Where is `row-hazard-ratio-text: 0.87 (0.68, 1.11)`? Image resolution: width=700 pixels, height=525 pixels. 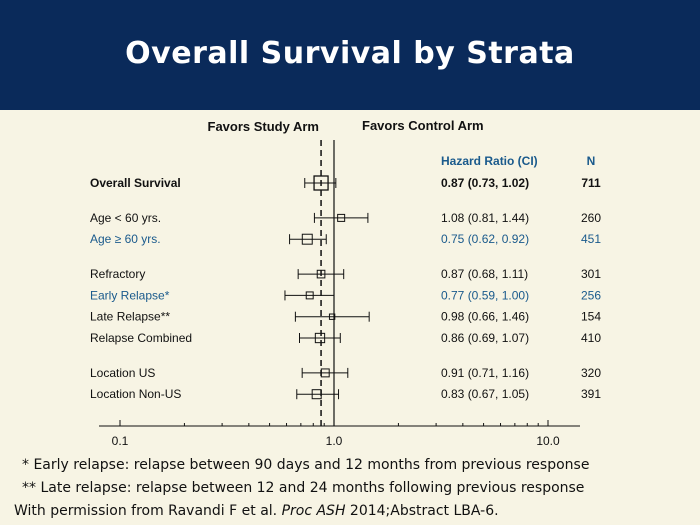
row-hazard-ratio-text: 0.87 (0.68, 1.11) is located at coordinates (484, 274).